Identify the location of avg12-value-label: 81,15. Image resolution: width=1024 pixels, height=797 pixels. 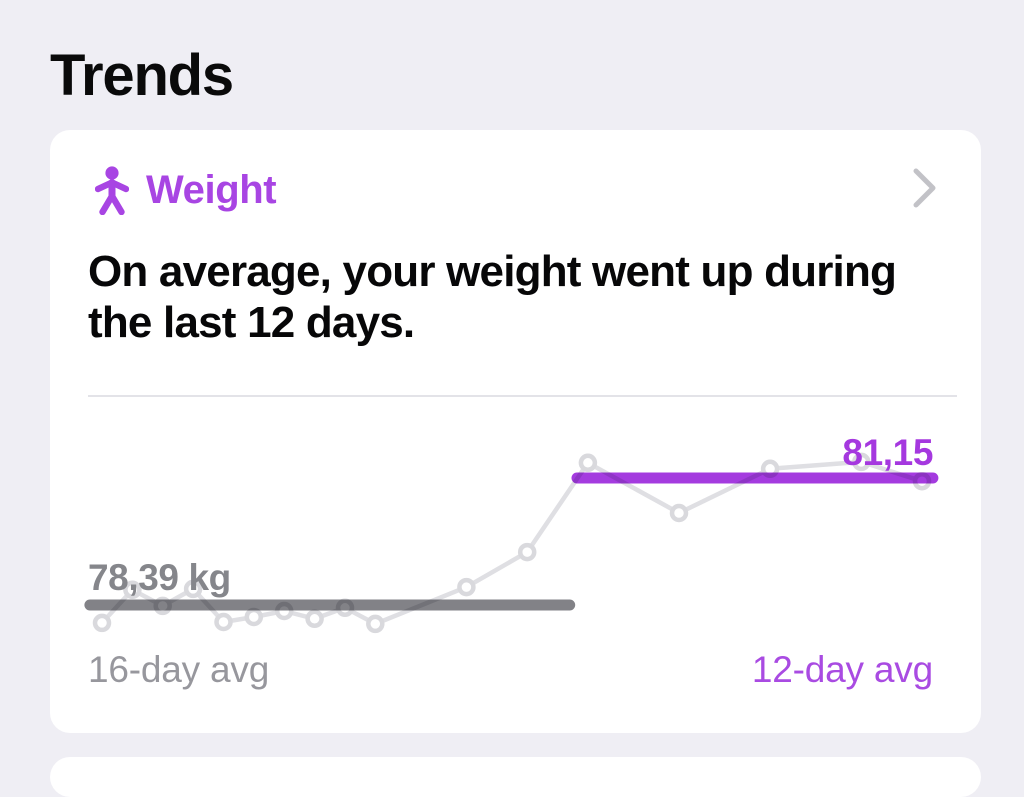
(887, 452).